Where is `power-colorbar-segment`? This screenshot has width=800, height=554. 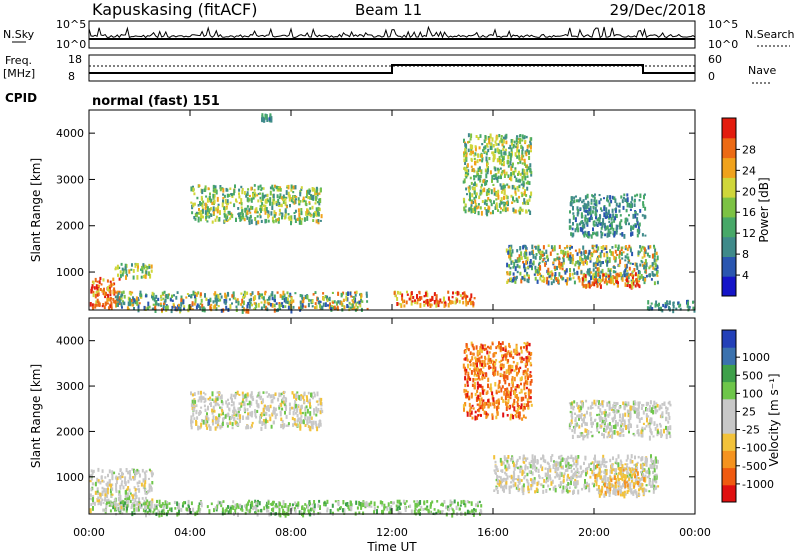
power-colorbar-segment is located at coordinates (729, 207).